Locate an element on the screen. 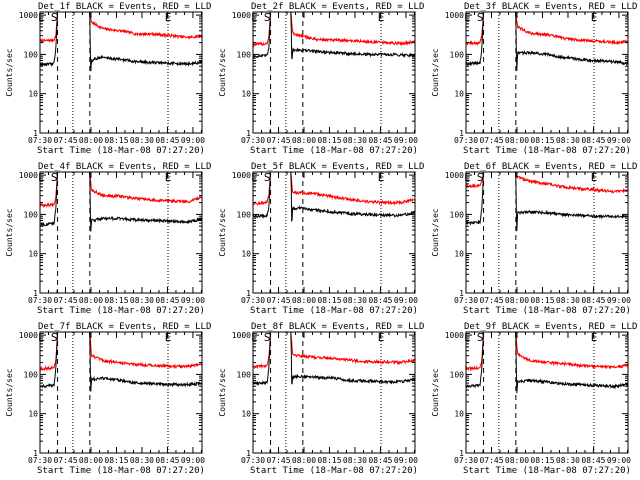 This screenshot has width=640, height=480. chart-title: Det_3f BLACK = Events, RED = LLD is located at coordinates (550, 7).